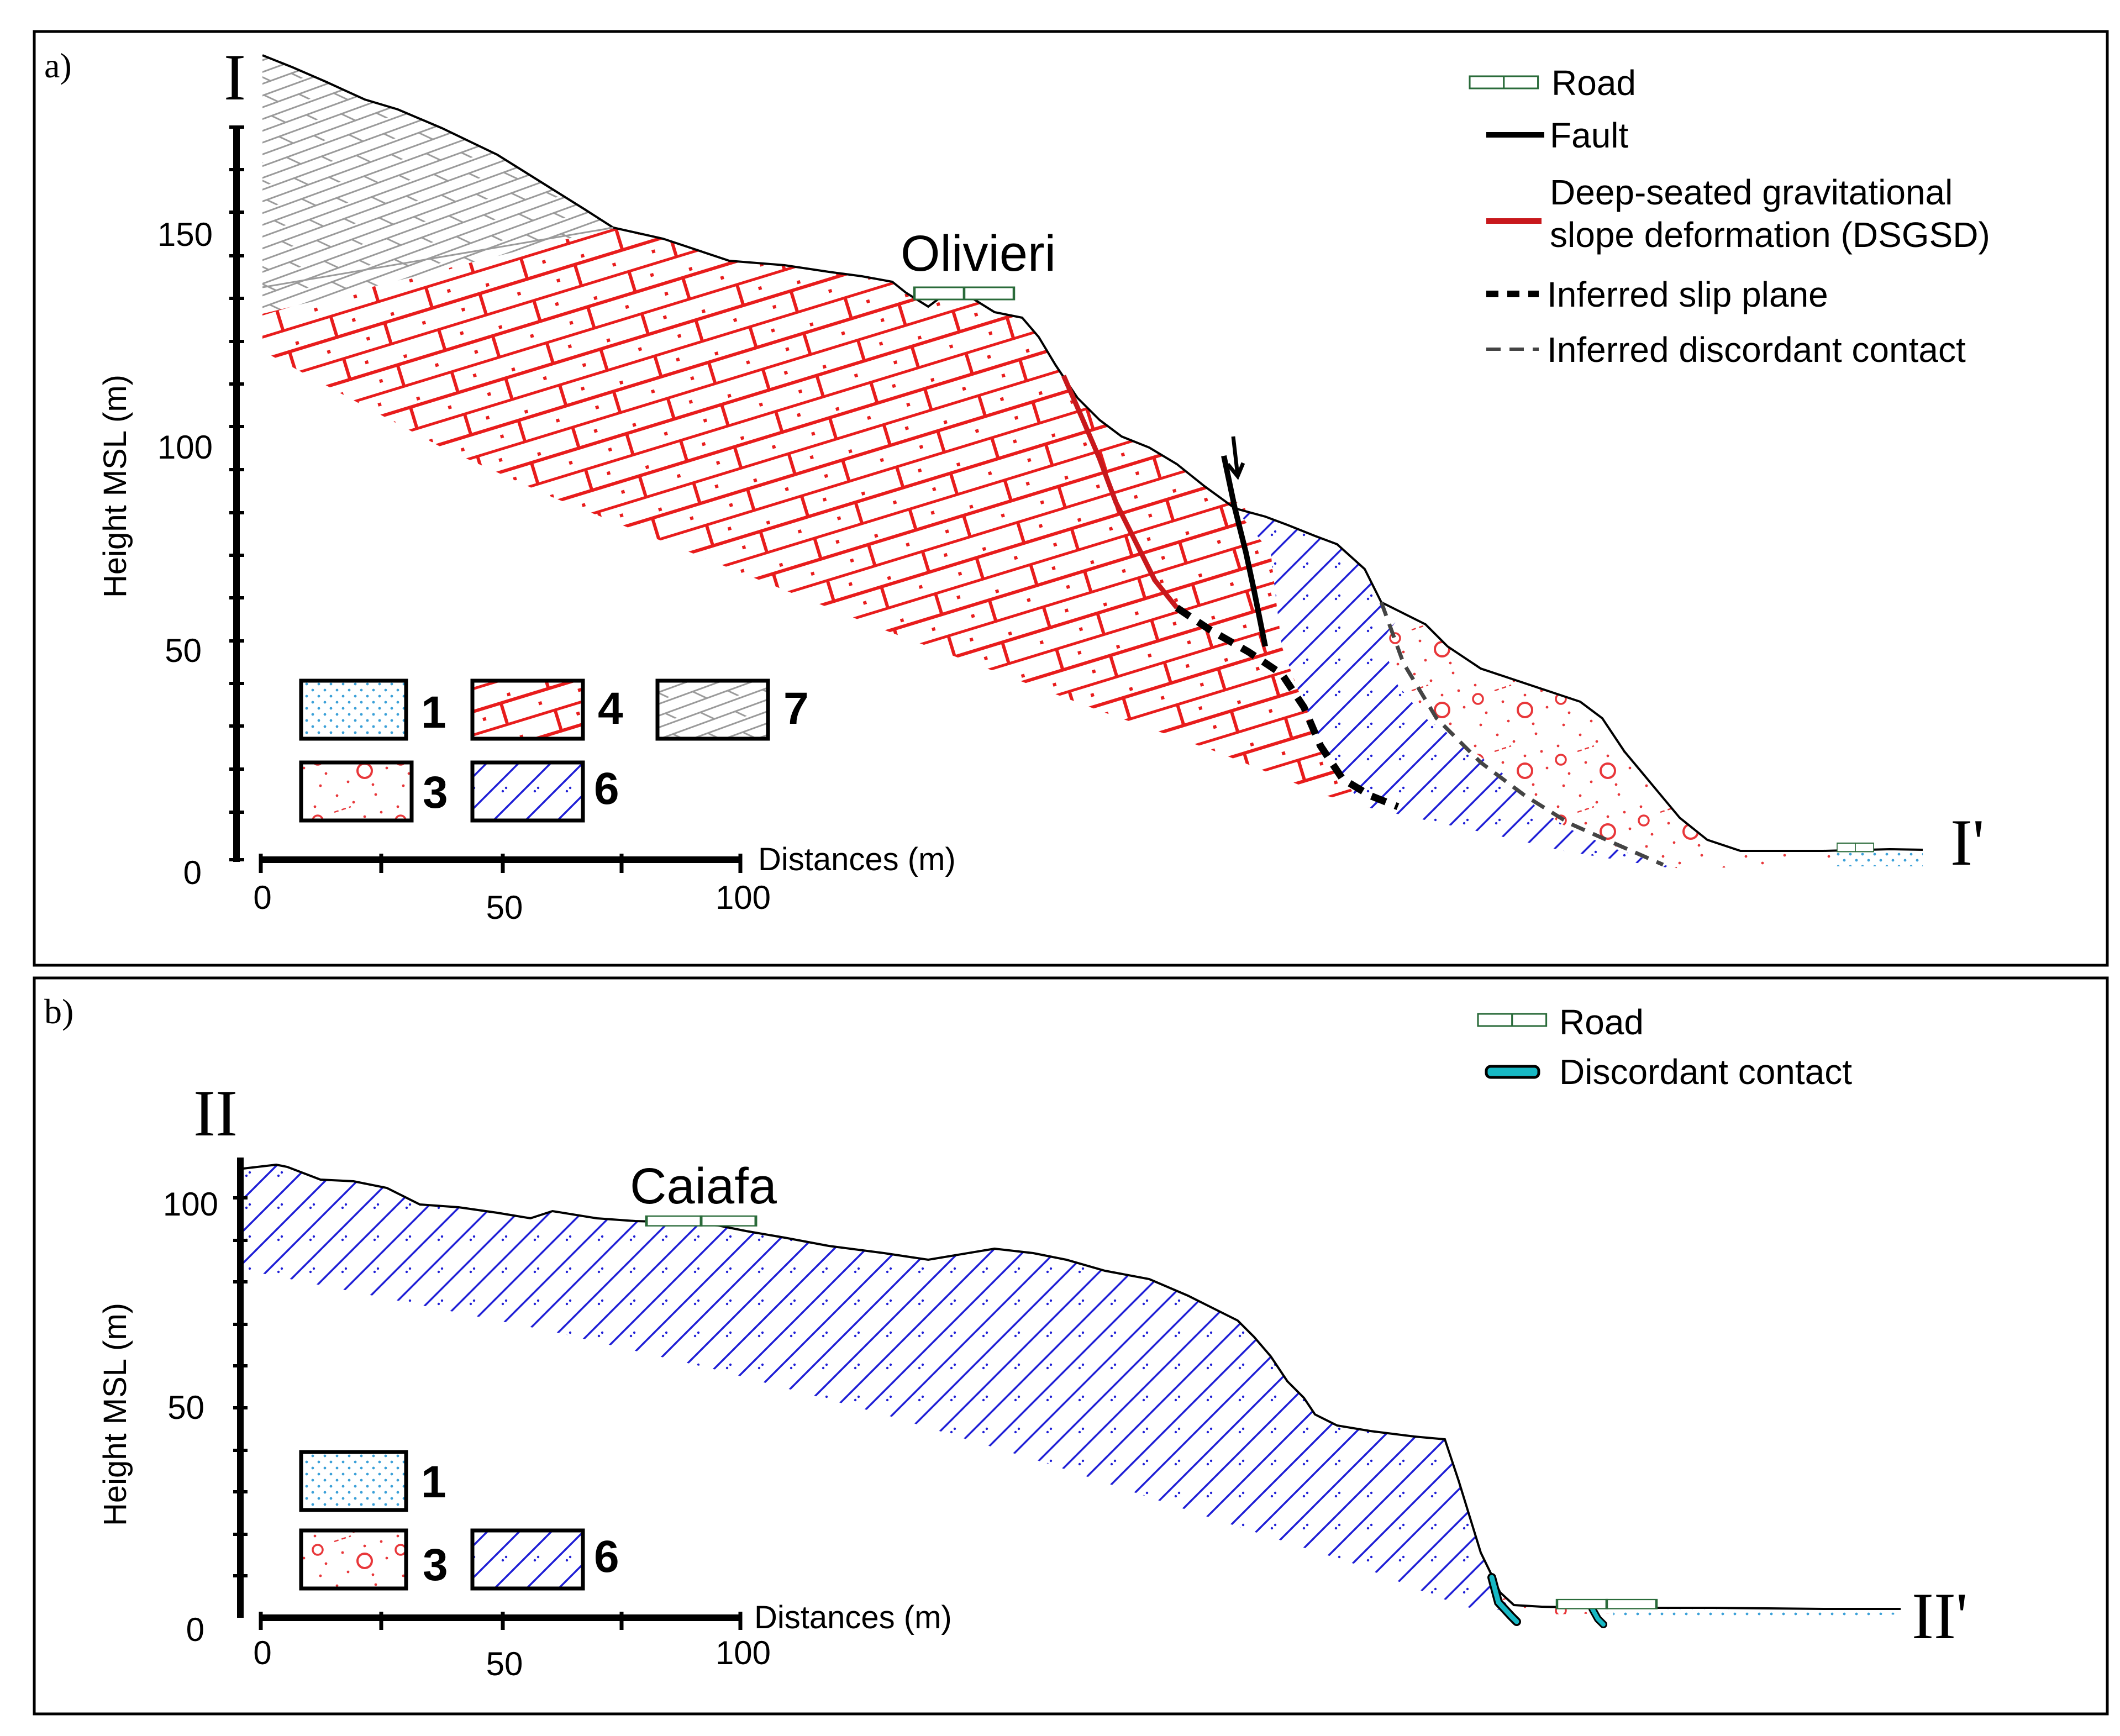 The height and width of the screenshot is (1736, 2120). What do you see at coordinates (1235, 458) in the screenshot?
I see `fault-arrow-icon` at bounding box center [1235, 458].